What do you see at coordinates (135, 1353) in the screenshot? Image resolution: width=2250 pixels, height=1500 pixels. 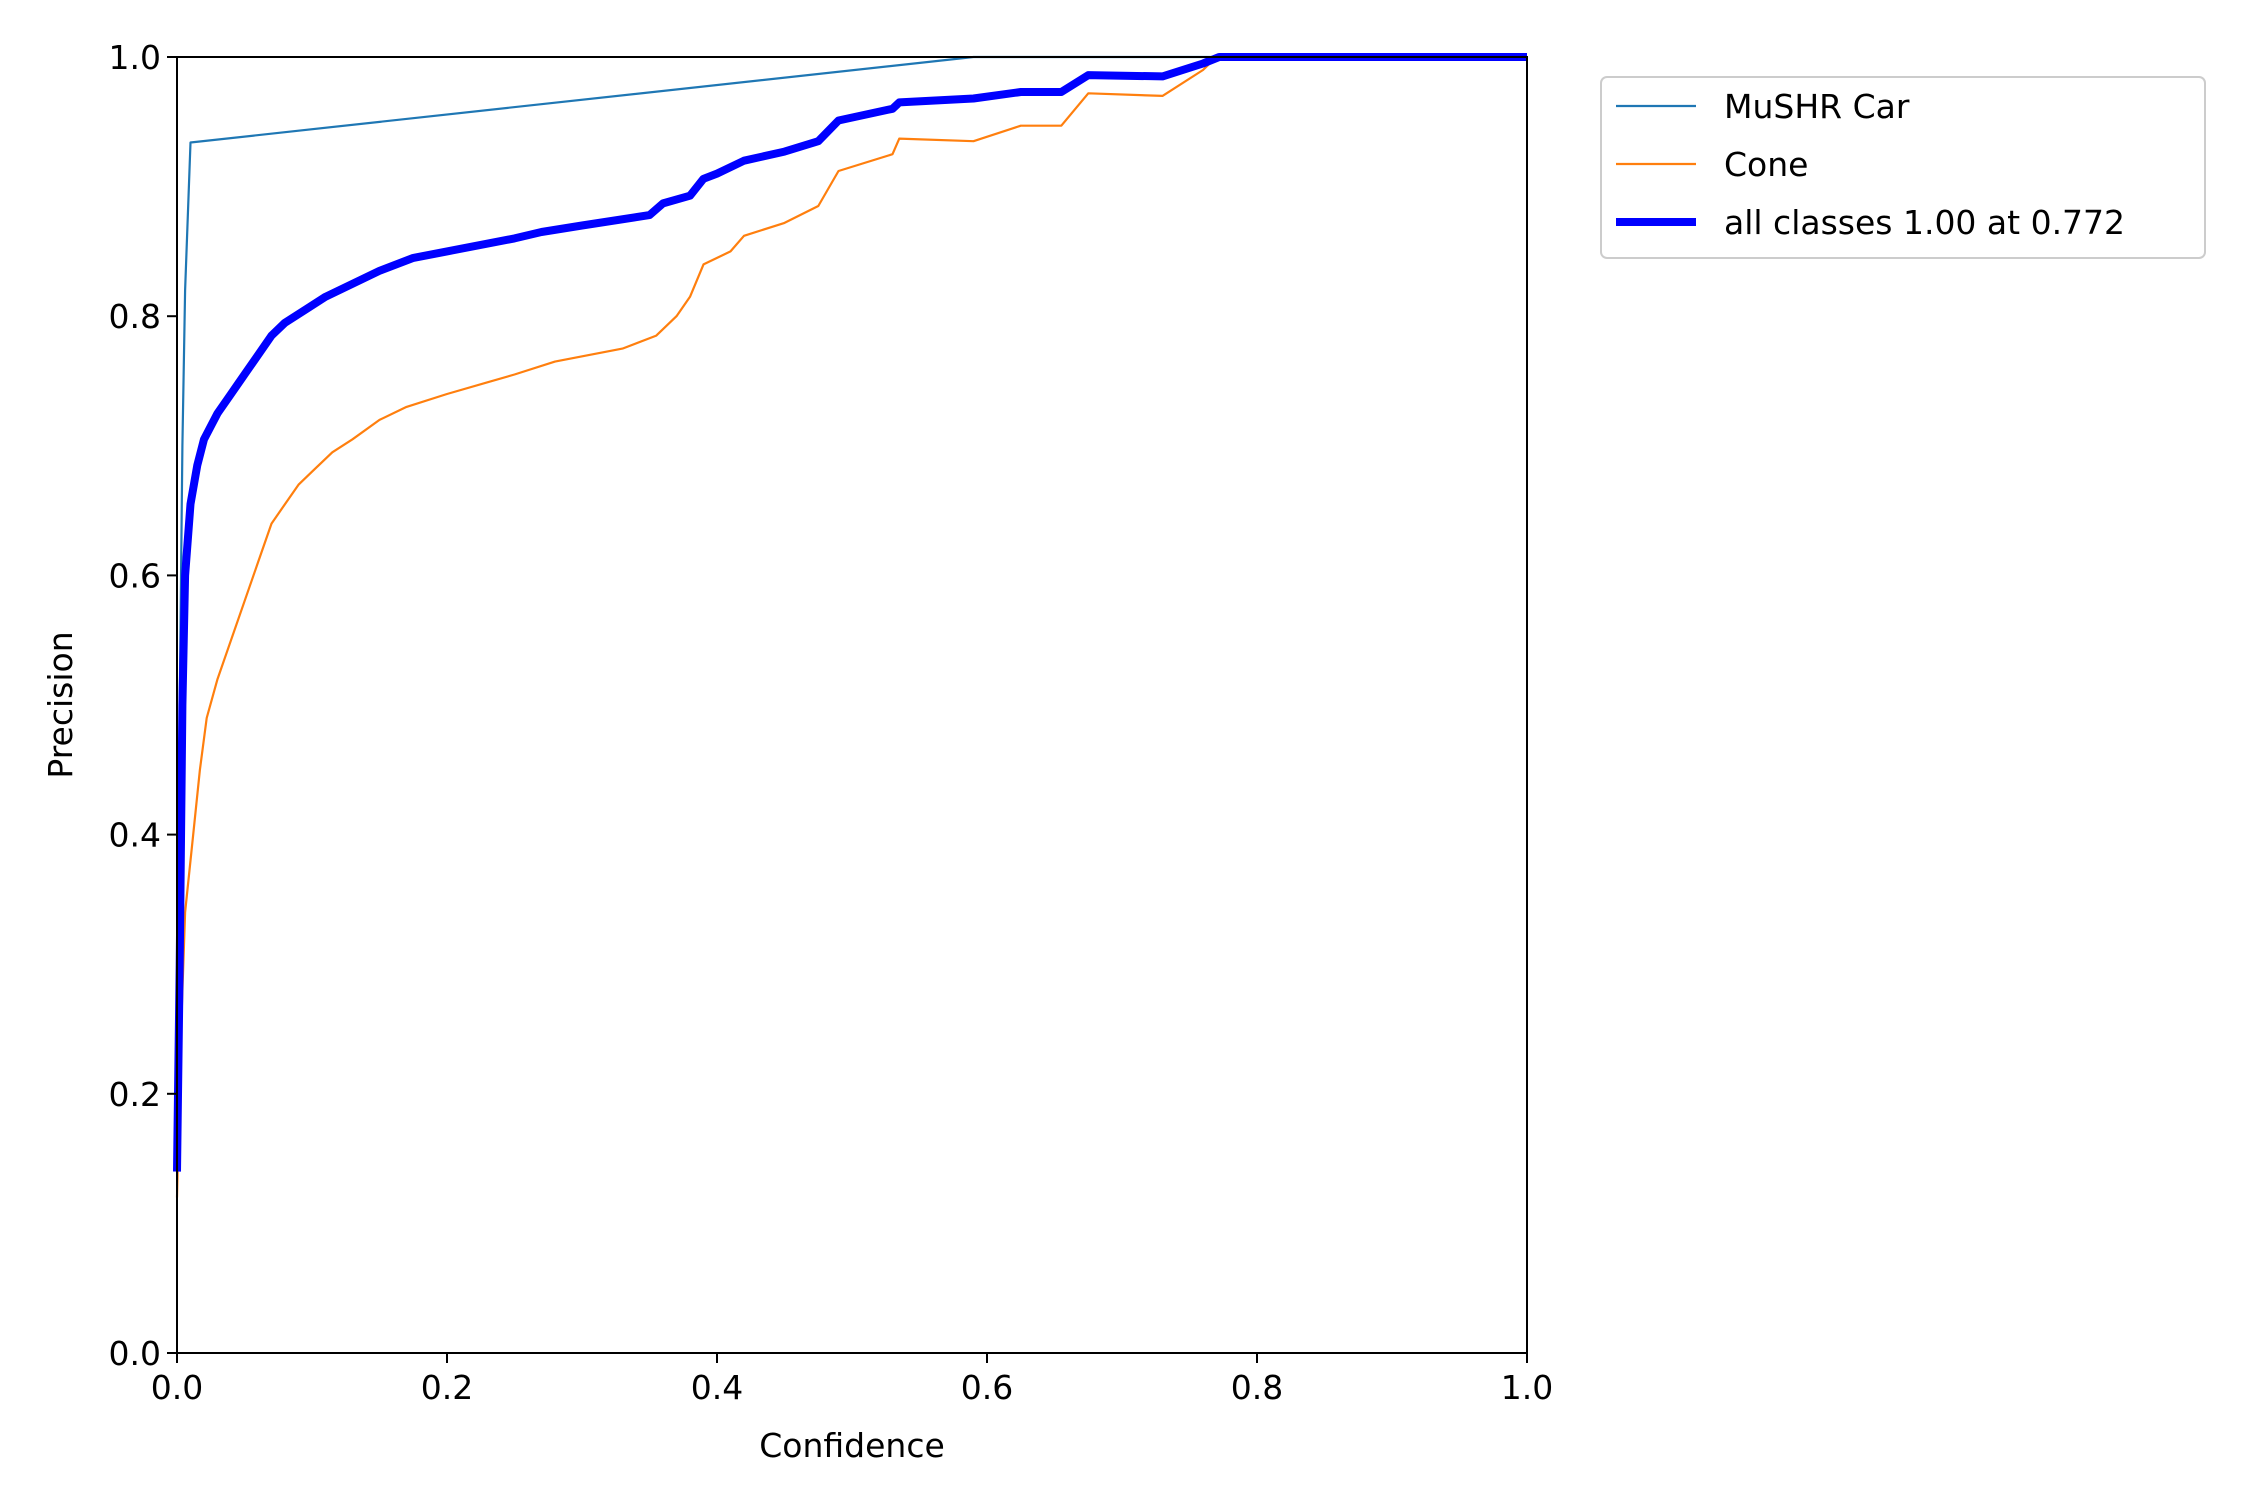 I see `y-tick-label: 0.0` at bounding box center [135, 1353].